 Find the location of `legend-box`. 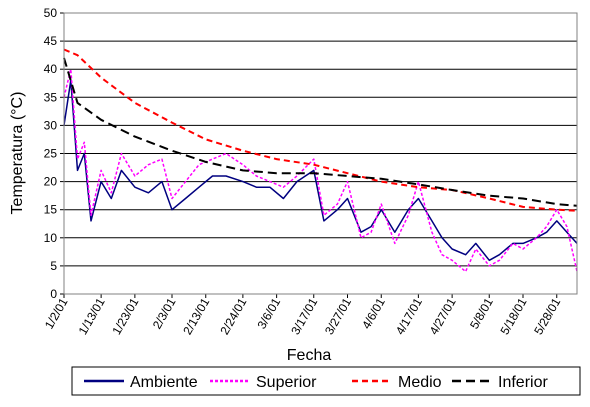

legend-box is located at coordinates (326, 381).